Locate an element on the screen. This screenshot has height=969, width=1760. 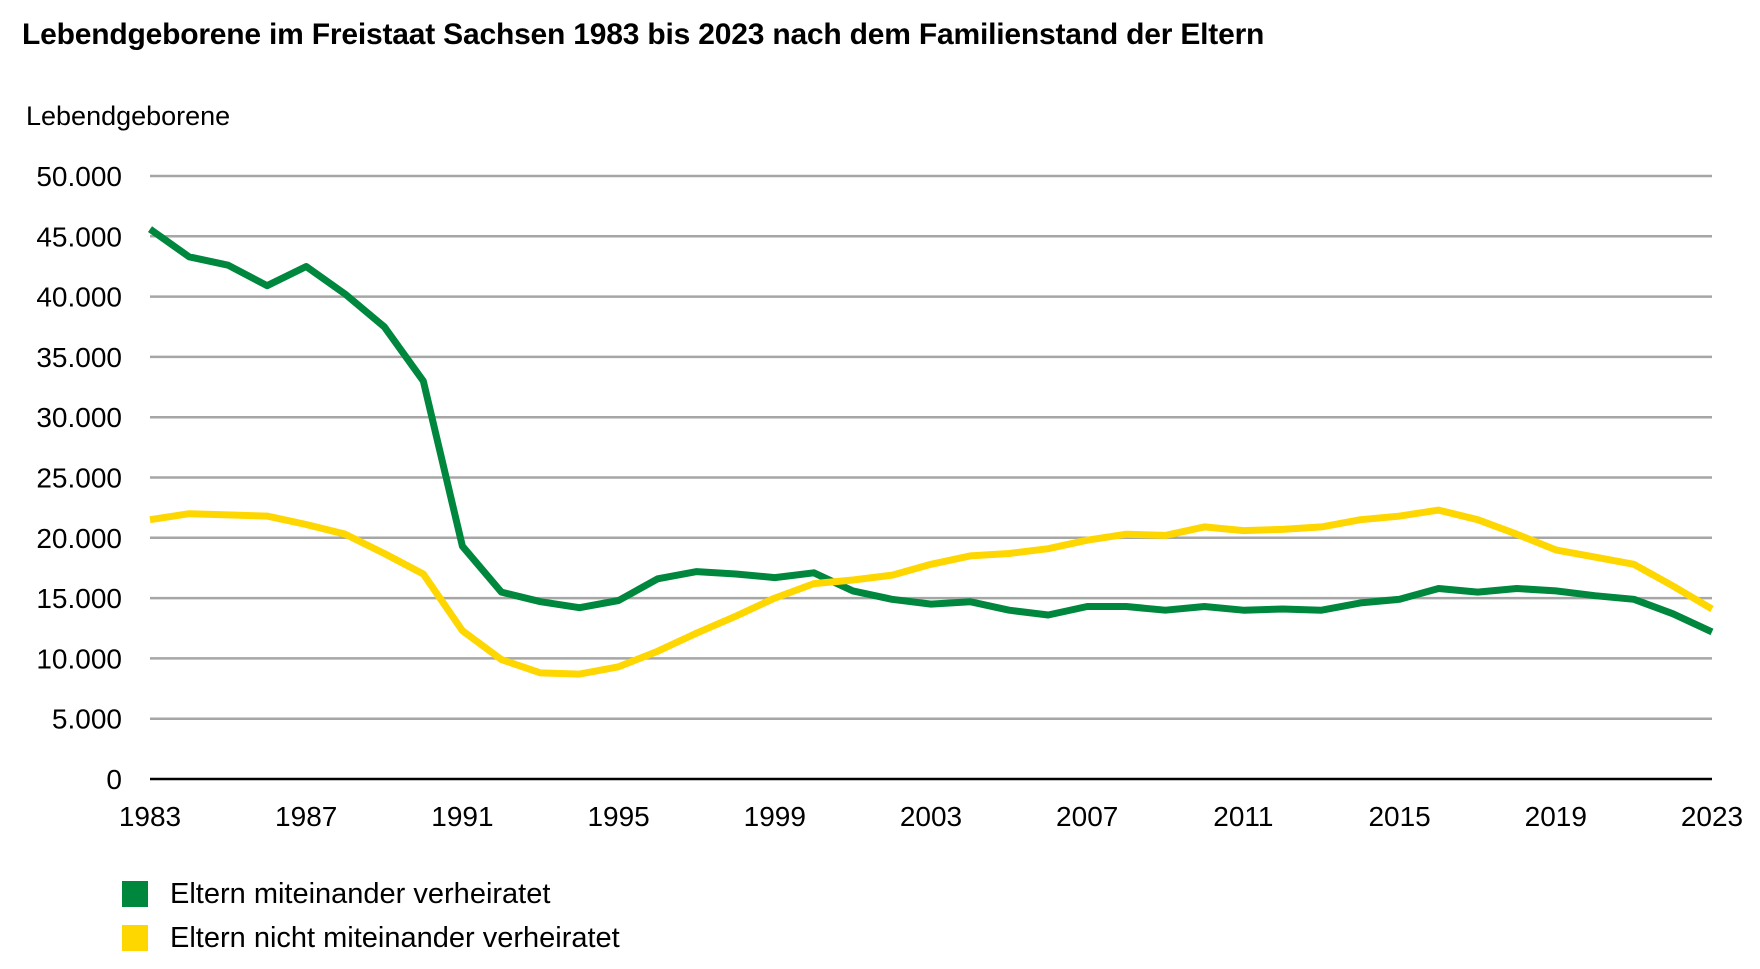
x-tick-label: 1991 is located at coordinates (462, 816).